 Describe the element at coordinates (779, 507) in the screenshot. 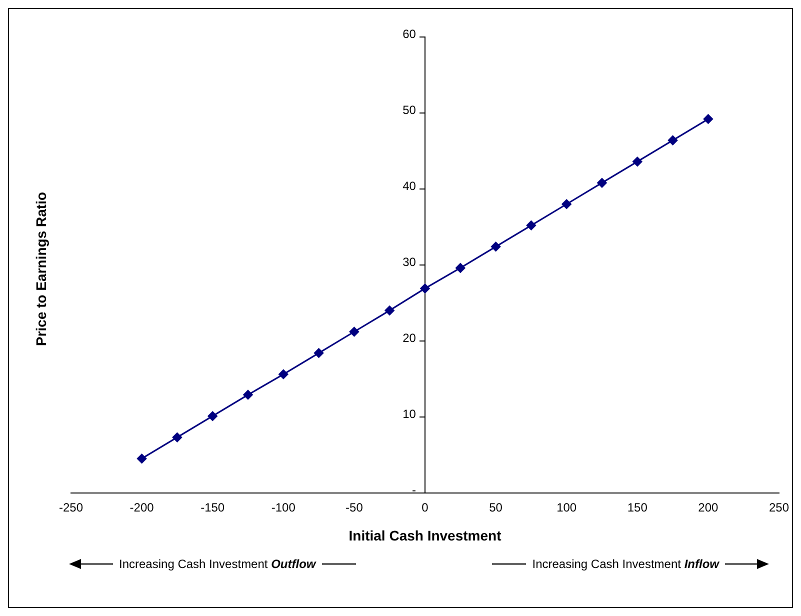

I see `x-tick-label: 250` at that location.